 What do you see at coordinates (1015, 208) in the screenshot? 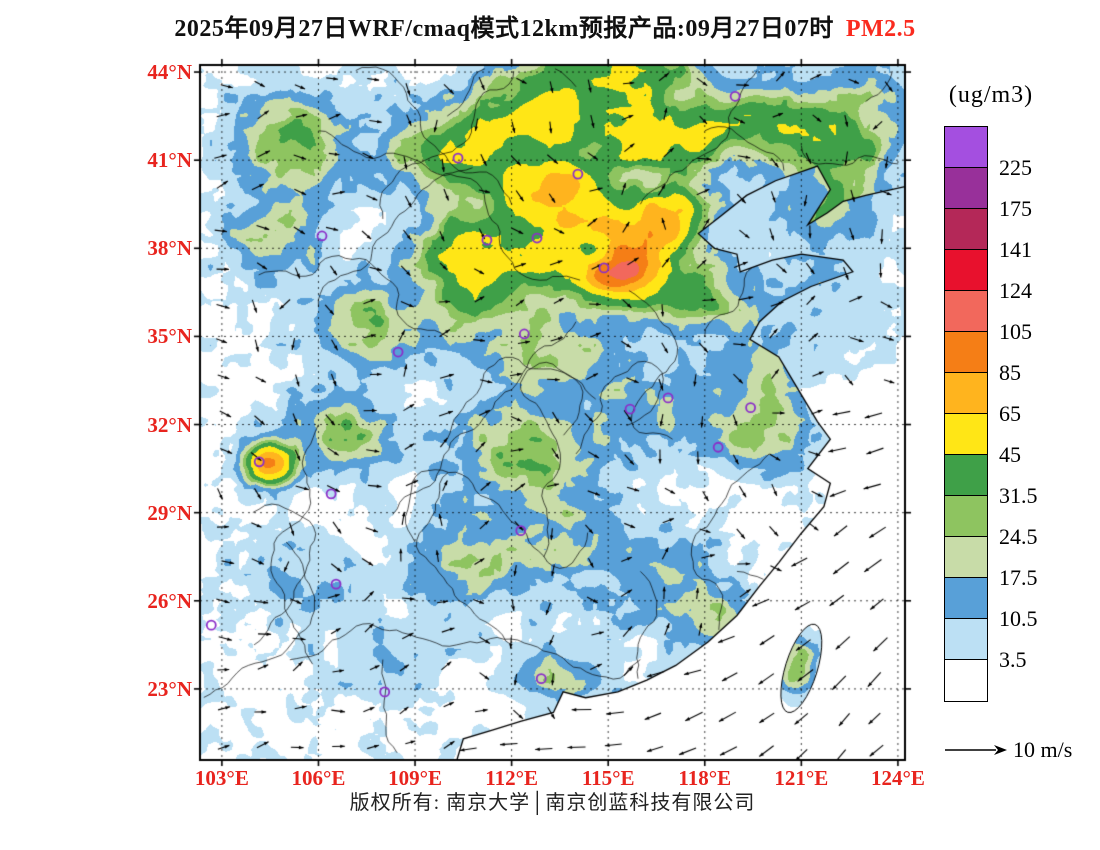
I see `colorbar-level-label: 175` at bounding box center [1015, 208].